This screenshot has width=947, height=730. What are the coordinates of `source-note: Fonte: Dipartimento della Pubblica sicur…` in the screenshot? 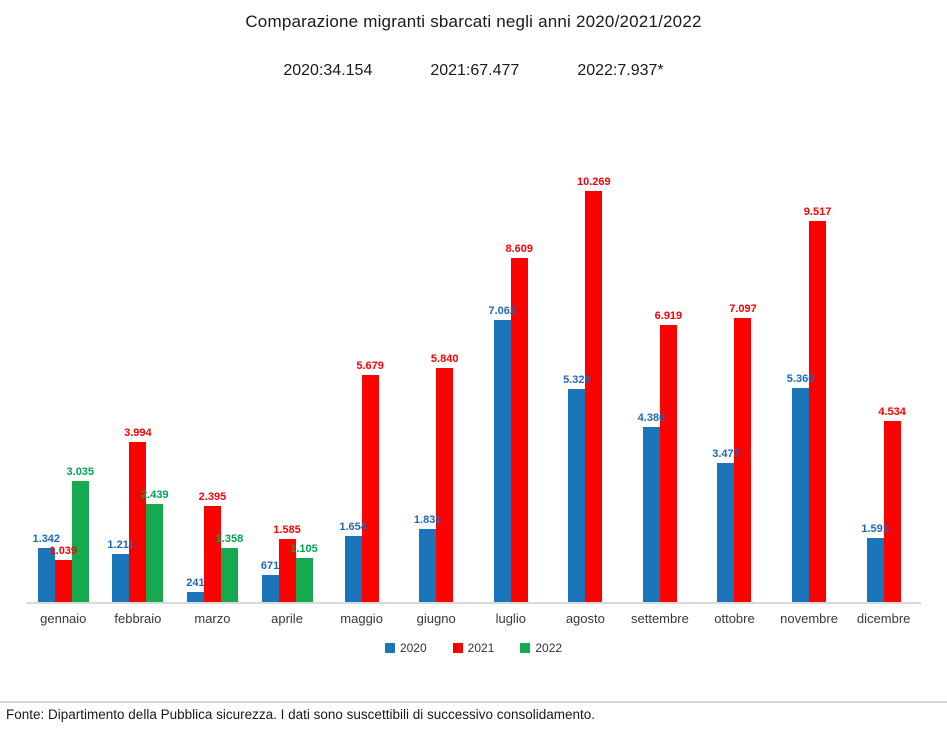 It's located at (473, 711).